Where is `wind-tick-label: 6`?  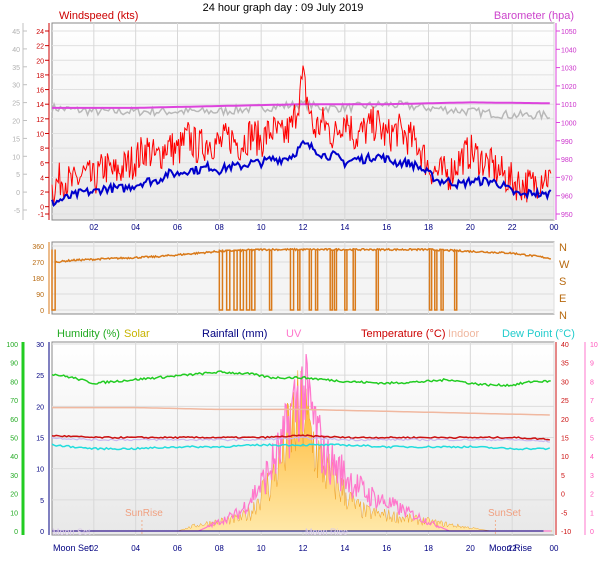 wind-tick-label: 6 is located at coordinates (42, 164).